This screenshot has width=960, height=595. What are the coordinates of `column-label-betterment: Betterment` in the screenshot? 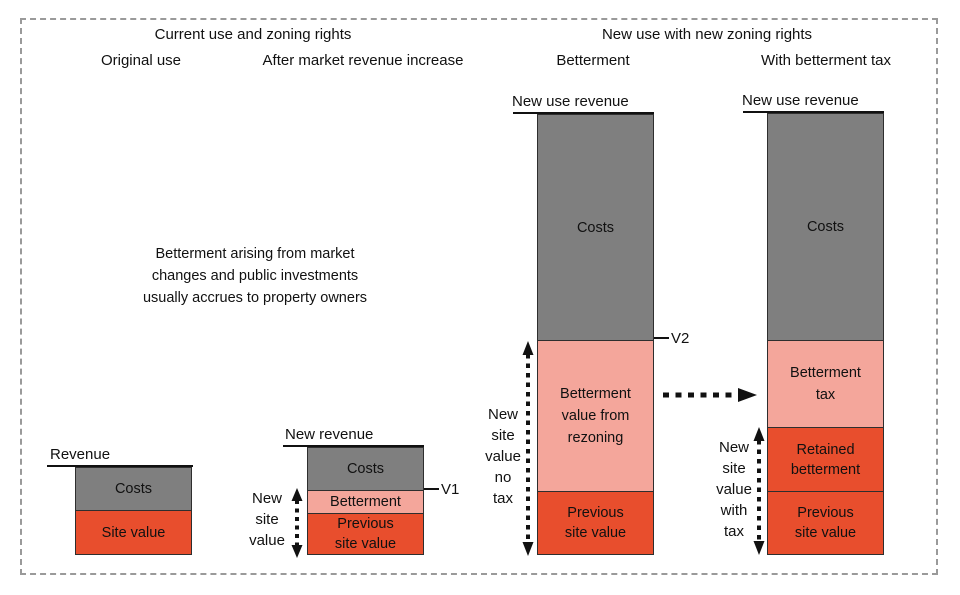 It's located at (593, 60).